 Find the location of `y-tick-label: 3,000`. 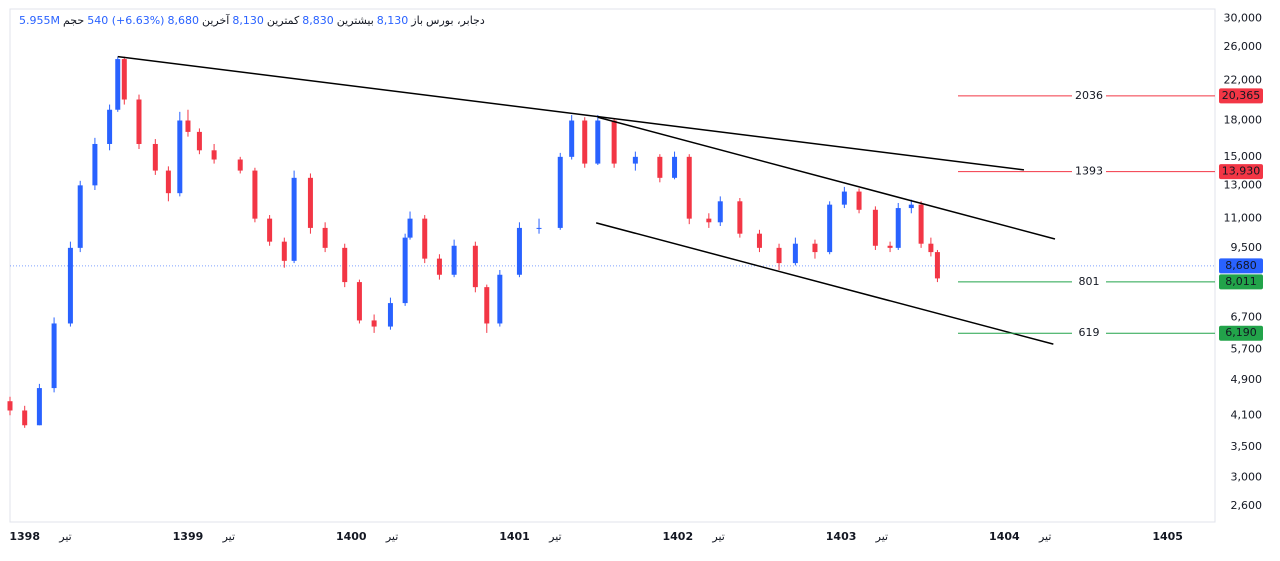

y-tick-label: 3,000 is located at coordinates (1247, 477).